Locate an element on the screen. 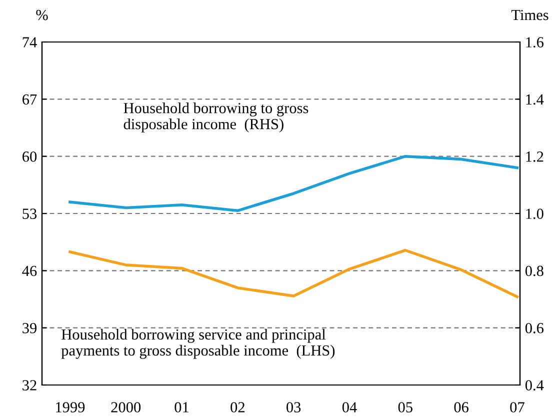 This screenshot has width=554, height=417. x-tick-label: 1999 is located at coordinates (70, 407).